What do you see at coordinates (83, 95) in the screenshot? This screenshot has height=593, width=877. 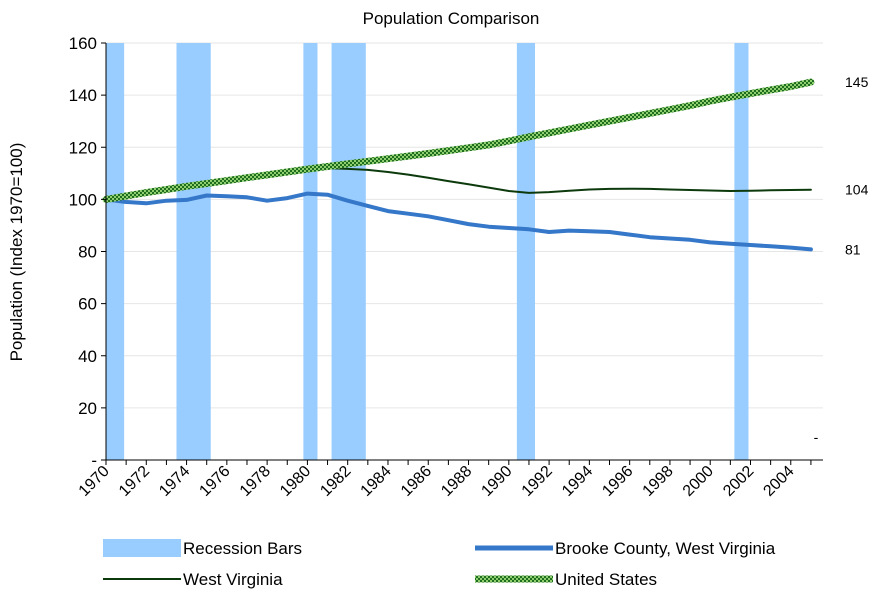 I see `y-tick-label: 140` at bounding box center [83, 95].